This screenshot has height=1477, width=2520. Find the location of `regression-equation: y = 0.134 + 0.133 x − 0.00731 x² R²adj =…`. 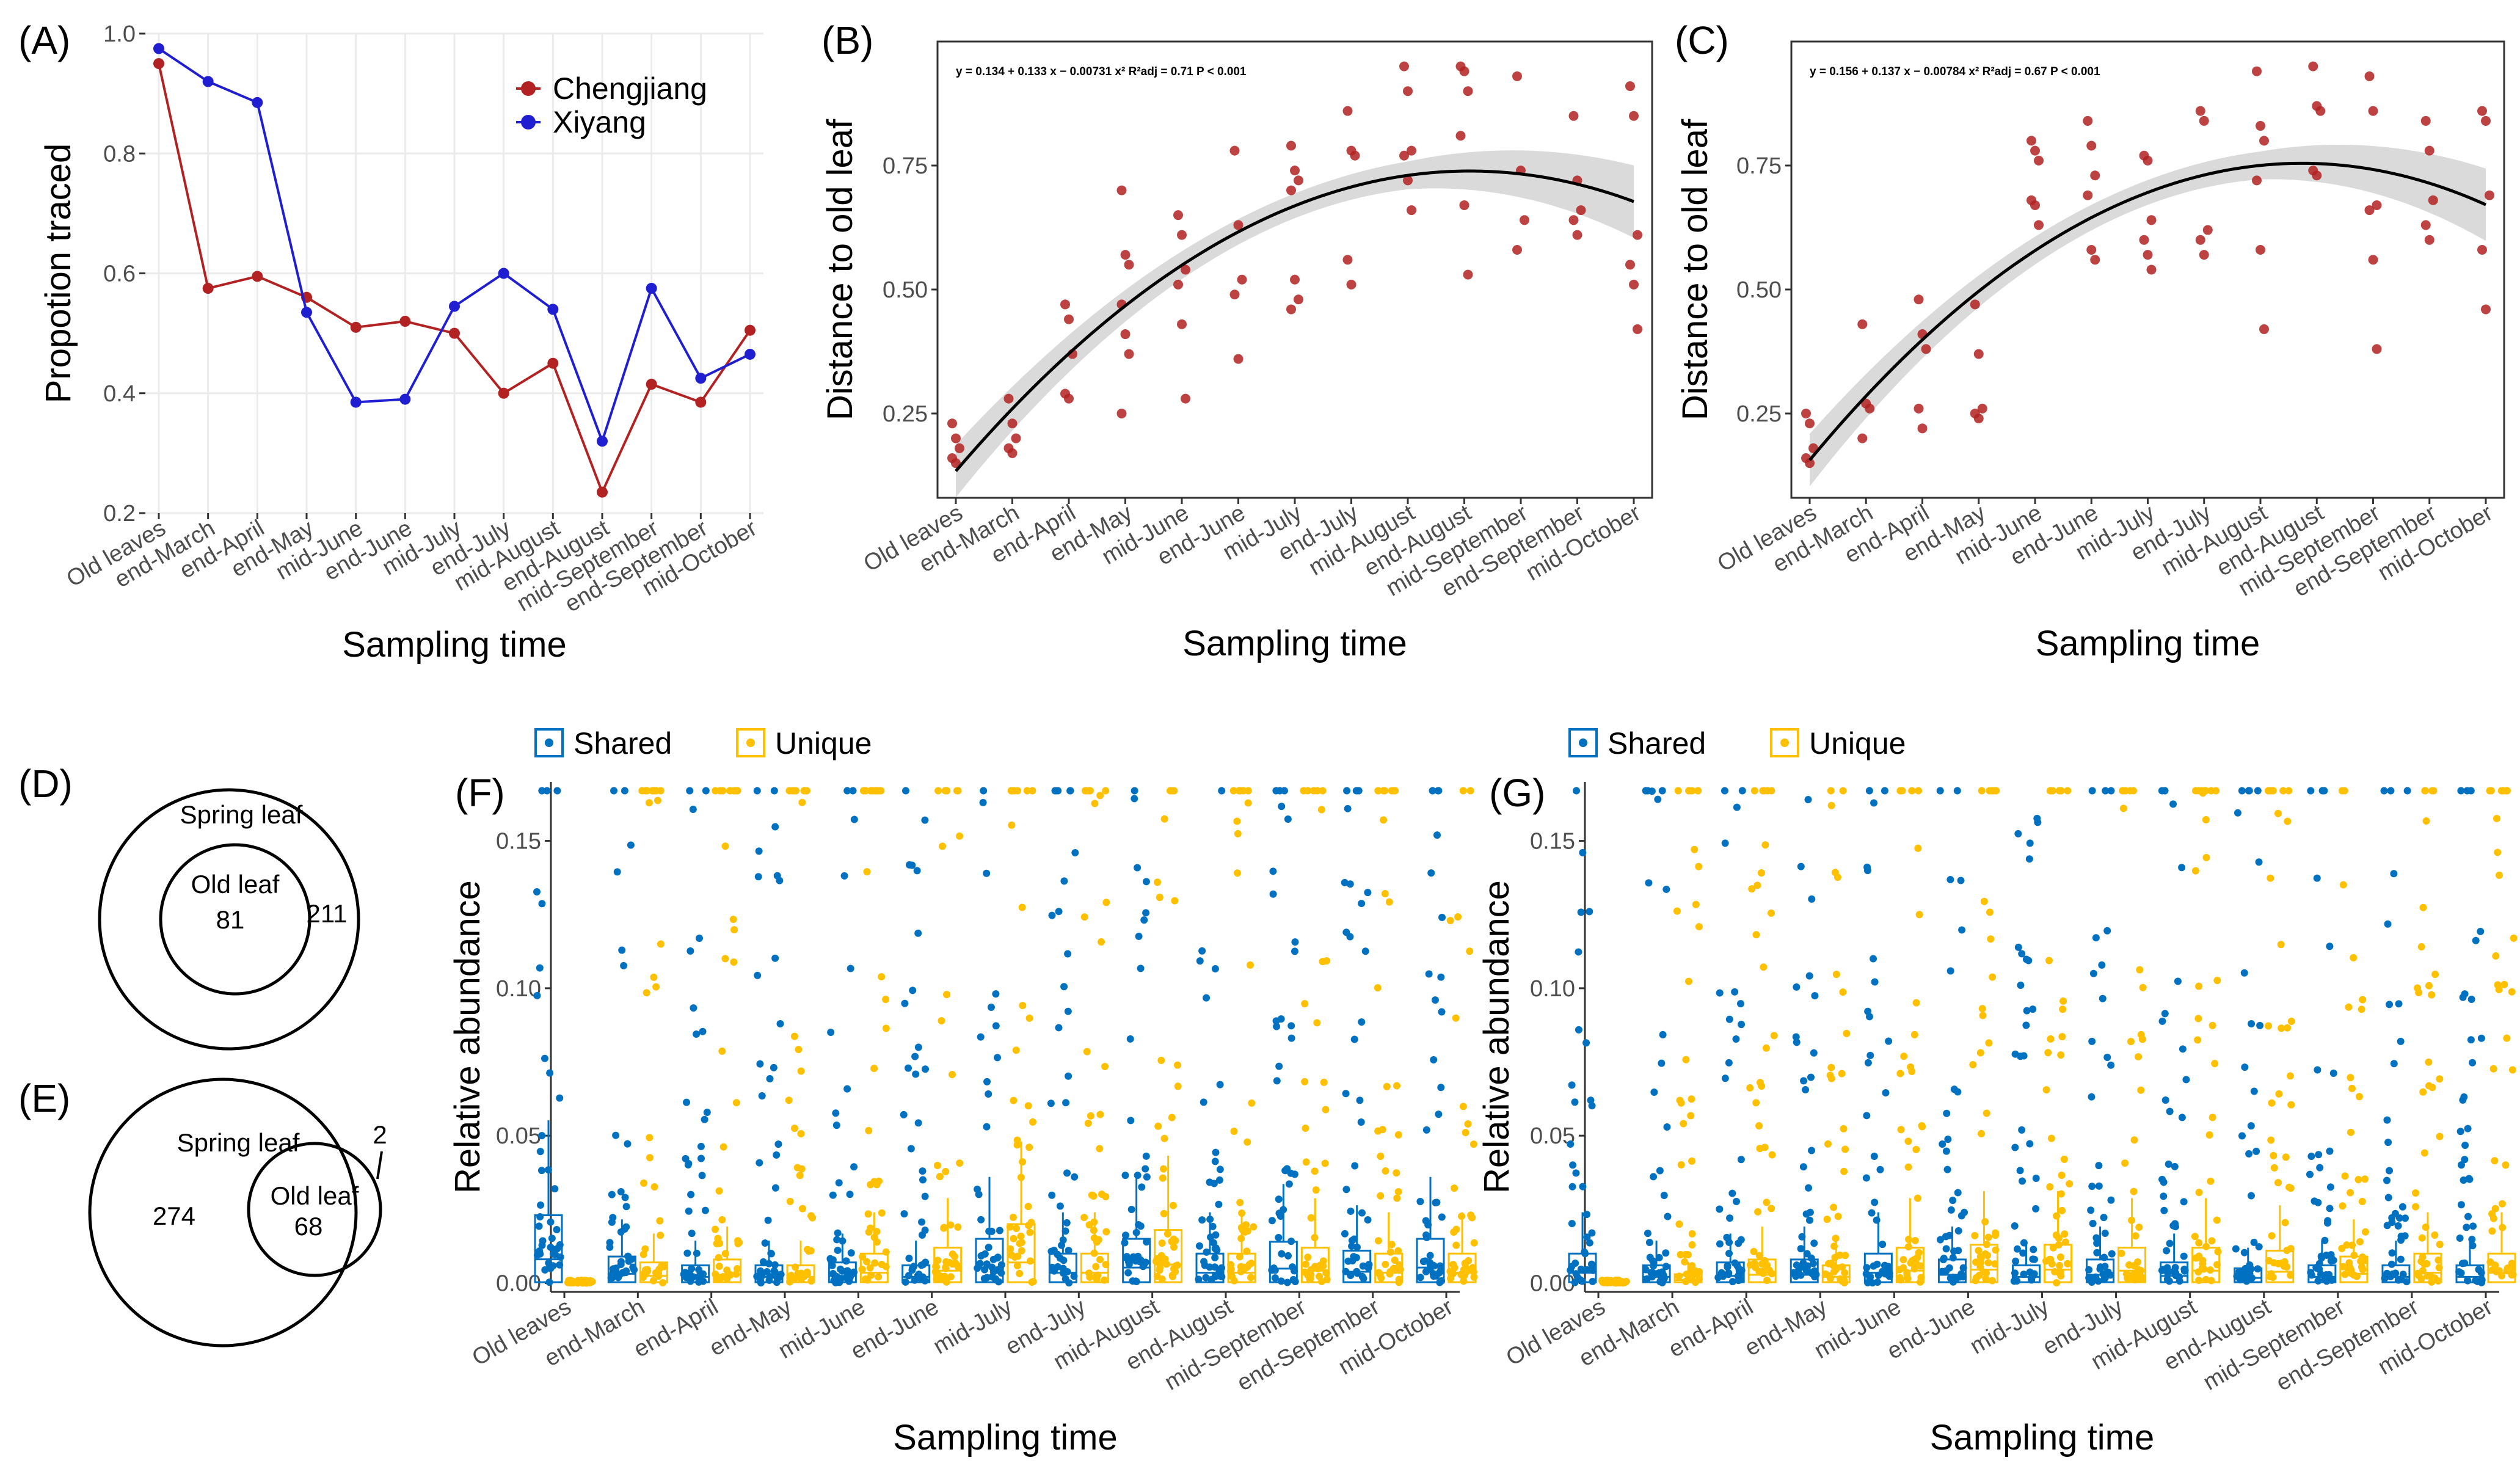

regression-equation: y = 0.134 + 0.133 x − 0.00731 x² R²adj =… is located at coordinates (1101, 71).